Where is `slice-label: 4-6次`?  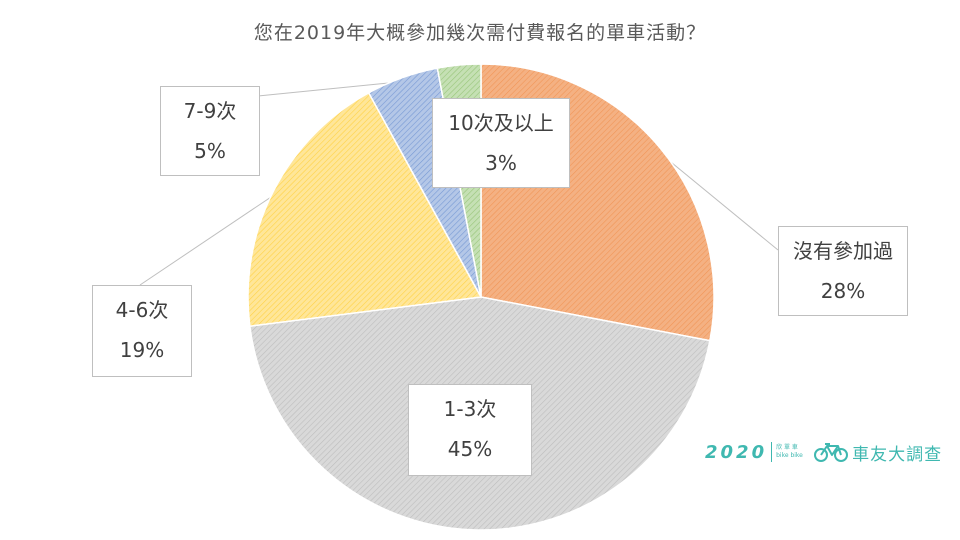
slice-label: 4-6次 is located at coordinates (142, 310).